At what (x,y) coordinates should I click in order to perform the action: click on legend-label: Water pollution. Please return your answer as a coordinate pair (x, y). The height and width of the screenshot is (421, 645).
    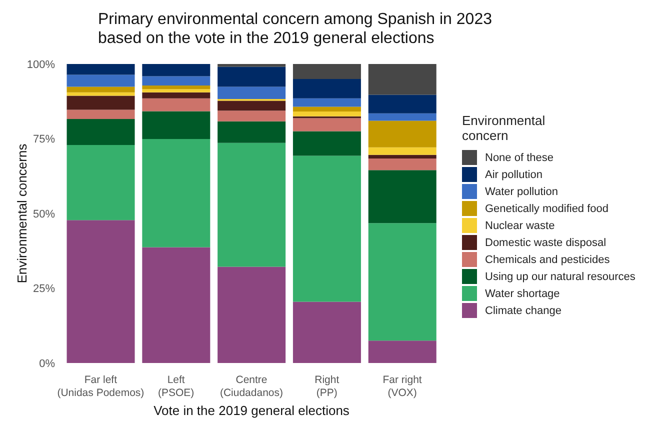
    Looking at the image, I should click on (521, 192).